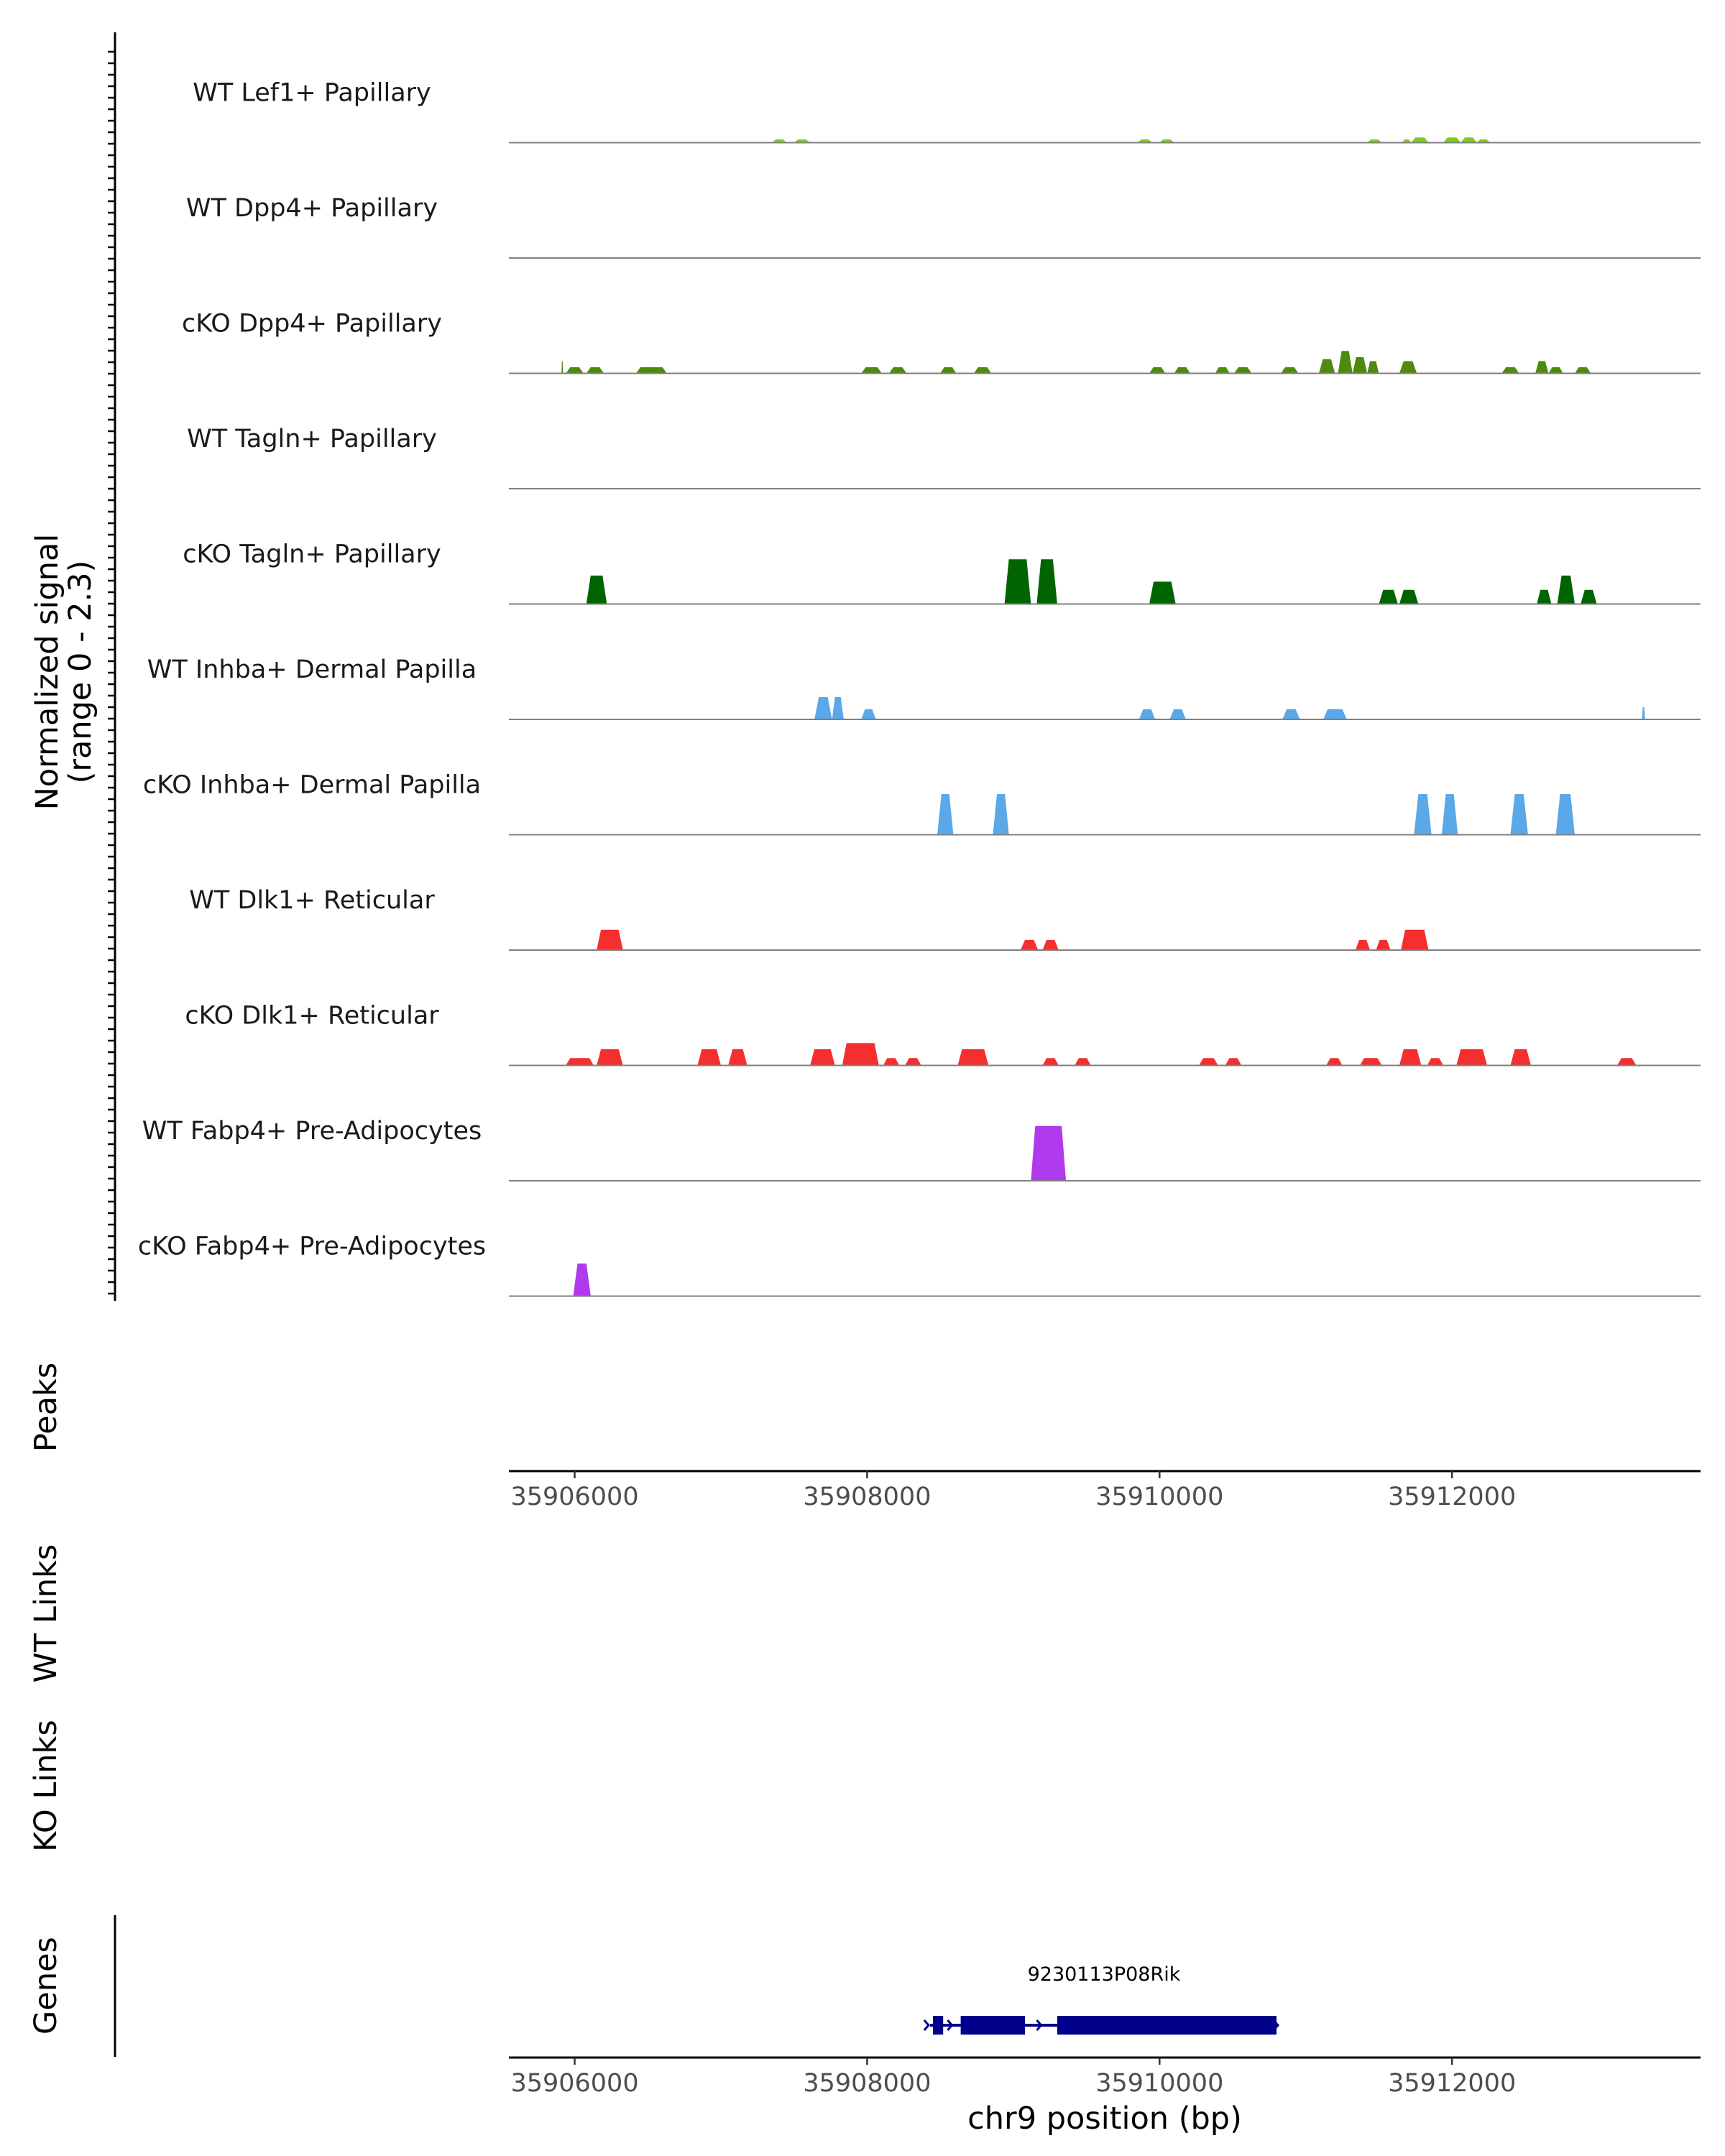 The width and height of the screenshot is (1725, 2156). Describe the element at coordinates (46, 1613) in the screenshot. I see `wt-links-section-label: WT Links` at that location.